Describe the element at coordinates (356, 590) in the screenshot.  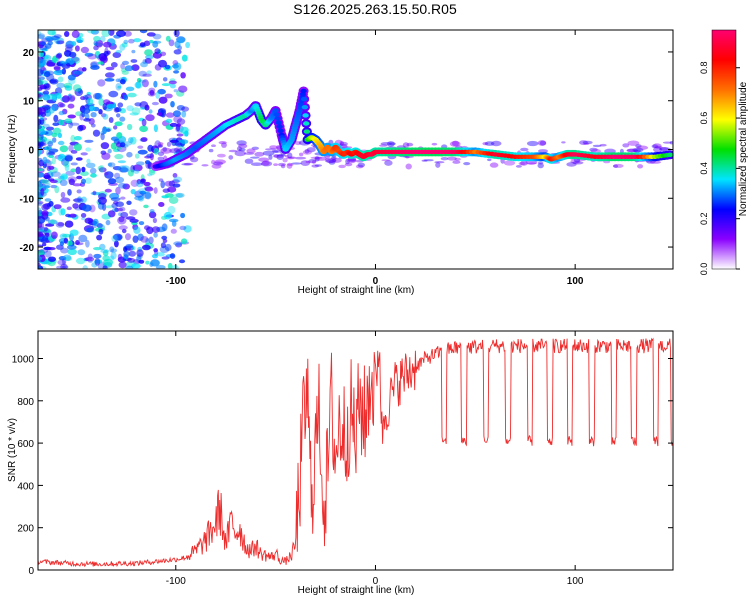
I see `snr-x-label: Height of straight line (km)` at that location.